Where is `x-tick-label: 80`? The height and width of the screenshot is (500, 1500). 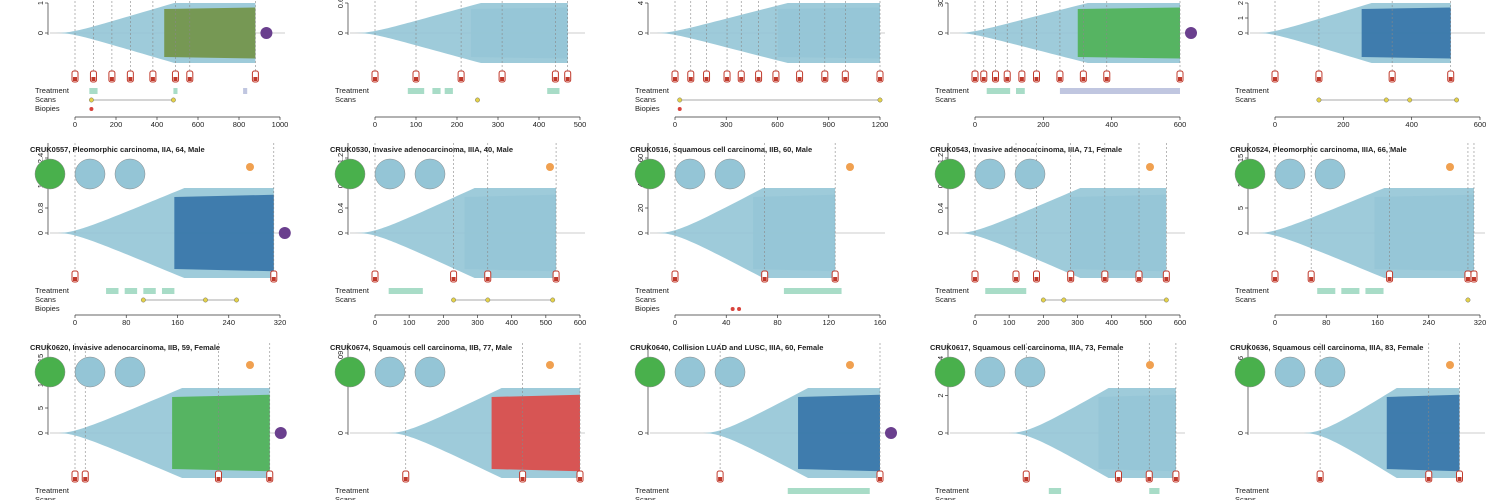 x-tick-label: 80 is located at coordinates (777, 322).